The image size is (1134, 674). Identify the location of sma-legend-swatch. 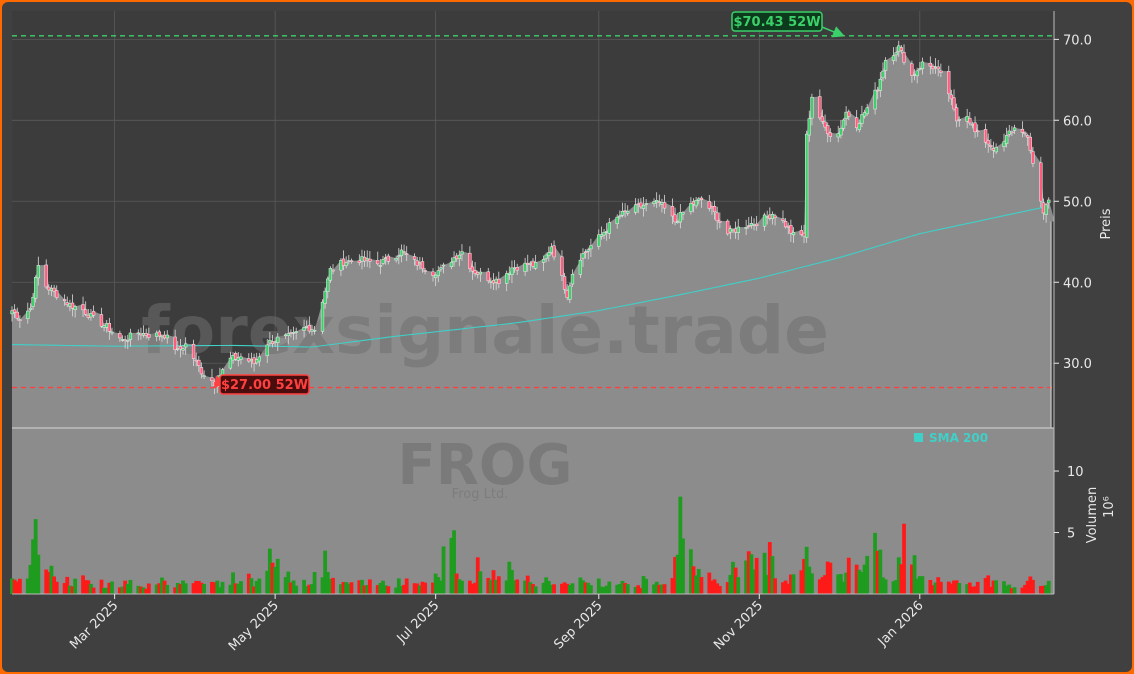
(918, 437).